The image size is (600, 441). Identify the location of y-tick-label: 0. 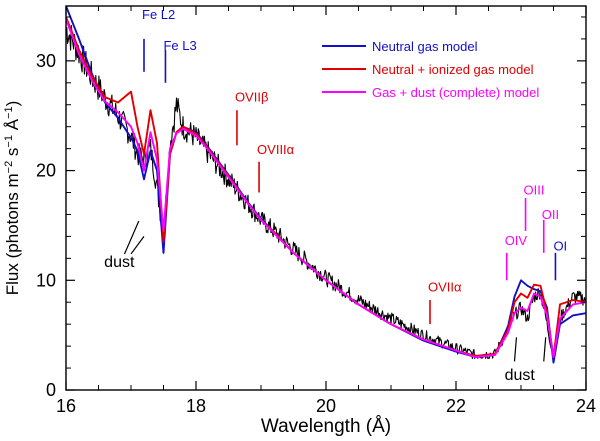
(51, 390).